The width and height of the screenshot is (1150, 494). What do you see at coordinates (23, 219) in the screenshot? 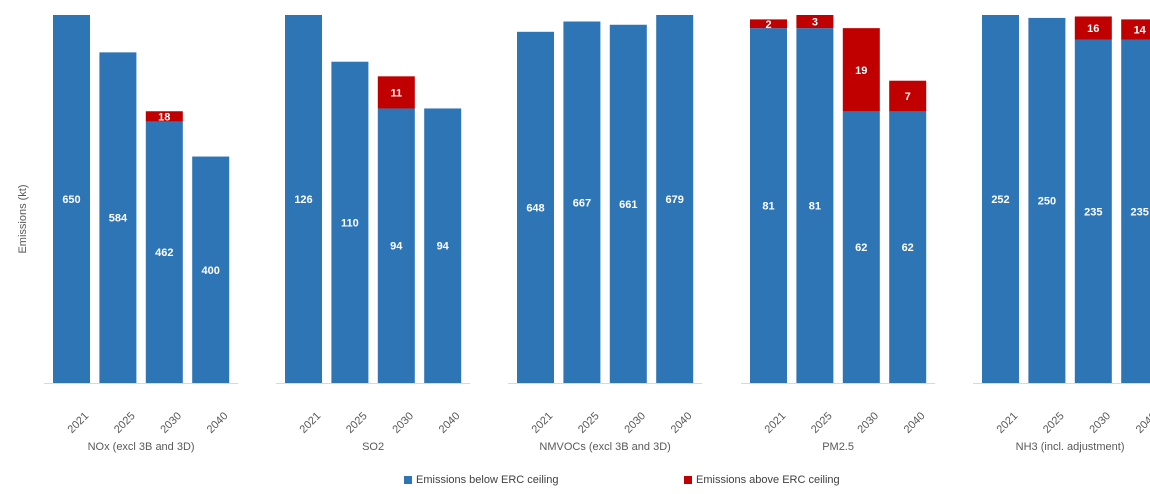
I see `y-axis-label: Emissions (kt)` at bounding box center [23, 219].